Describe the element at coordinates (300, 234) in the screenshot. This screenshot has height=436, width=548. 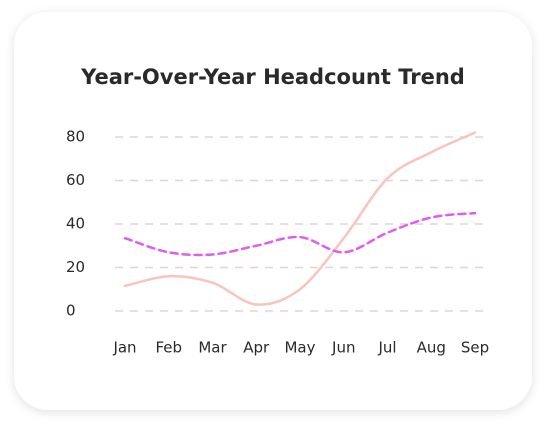
I see `line-series` at that location.